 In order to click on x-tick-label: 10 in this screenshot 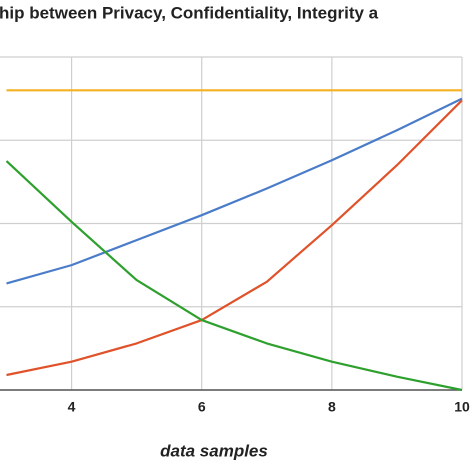, I will do `click(462, 407)`.